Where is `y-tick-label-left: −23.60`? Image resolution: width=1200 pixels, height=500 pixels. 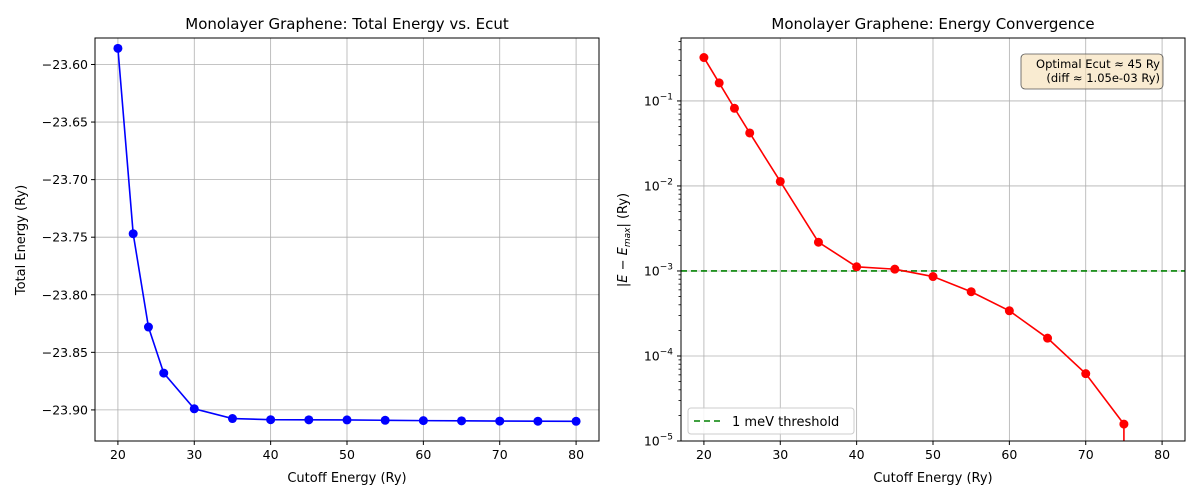 y-tick-label-left: −23.60 is located at coordinates (65, 64).